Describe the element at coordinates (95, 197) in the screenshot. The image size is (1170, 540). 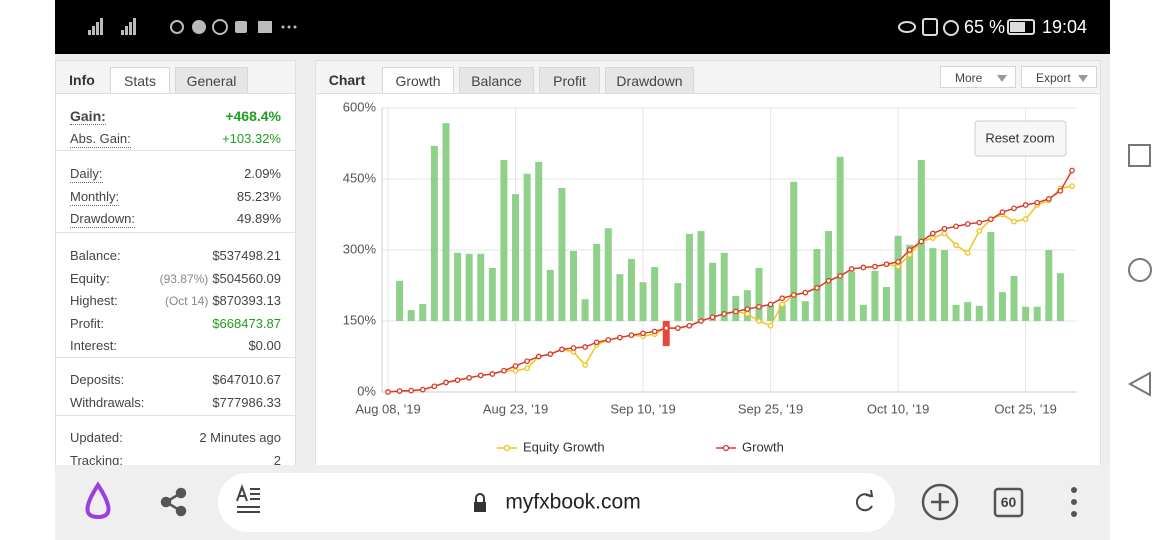
I see `stat-label: Monthly:` at that location.